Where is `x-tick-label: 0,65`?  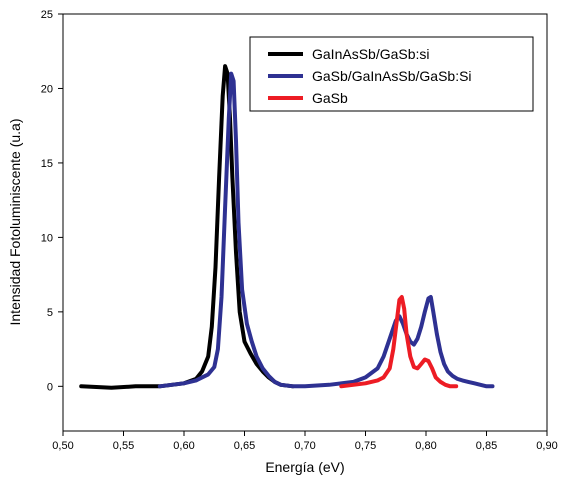 x-tick-label: 0,65 is located at coordinates (244, 446).